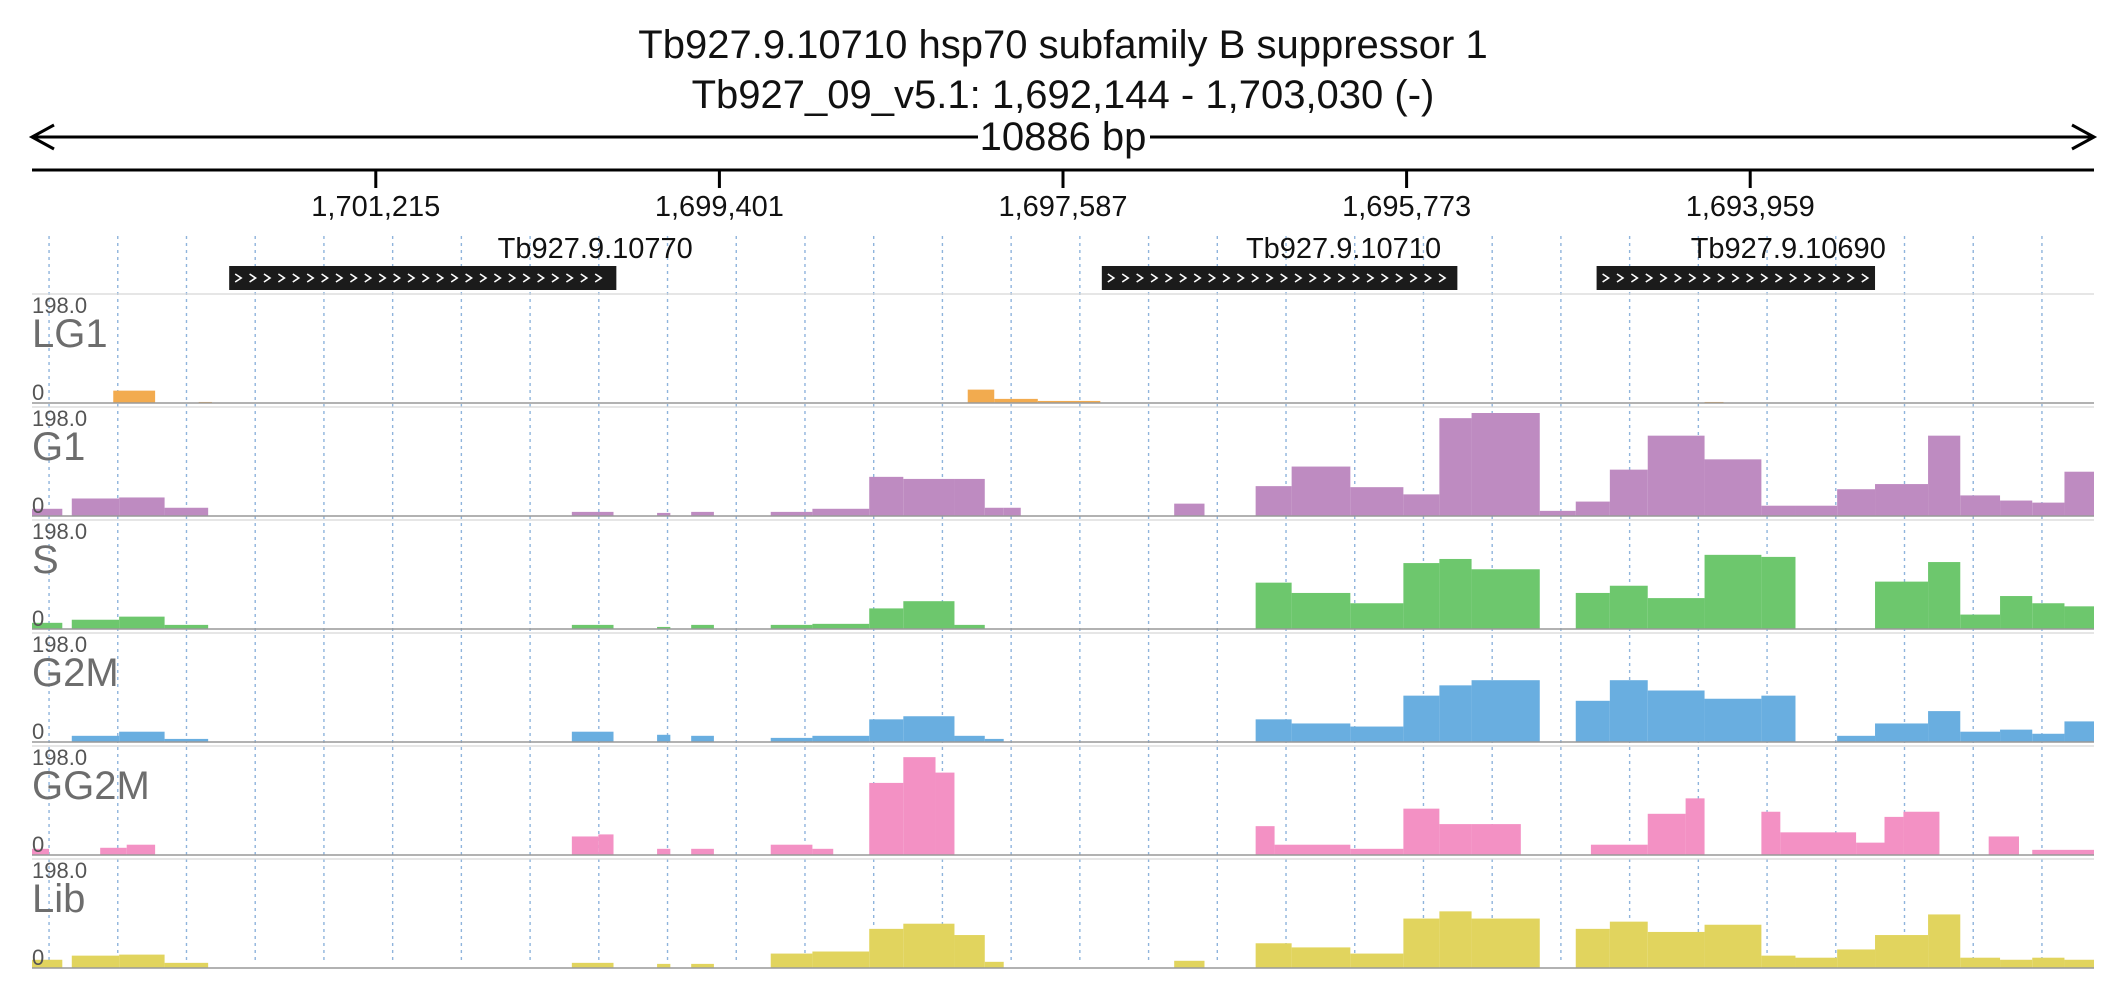 The width and height of the screenshot is (2126, 1000). Describe the element at coordinates (719, 207) in the screenshot. I see `axis-tick-label: 1,699,401` at that location.